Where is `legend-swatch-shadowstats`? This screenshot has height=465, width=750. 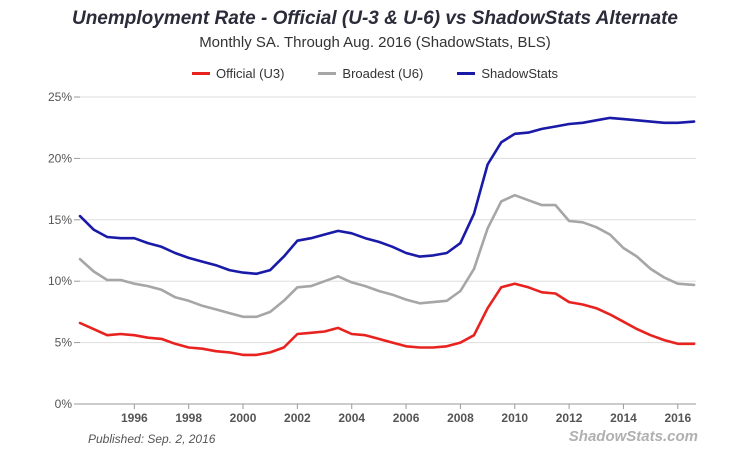 legend-swatch-shadowstats is located at coordinates (466, 73).